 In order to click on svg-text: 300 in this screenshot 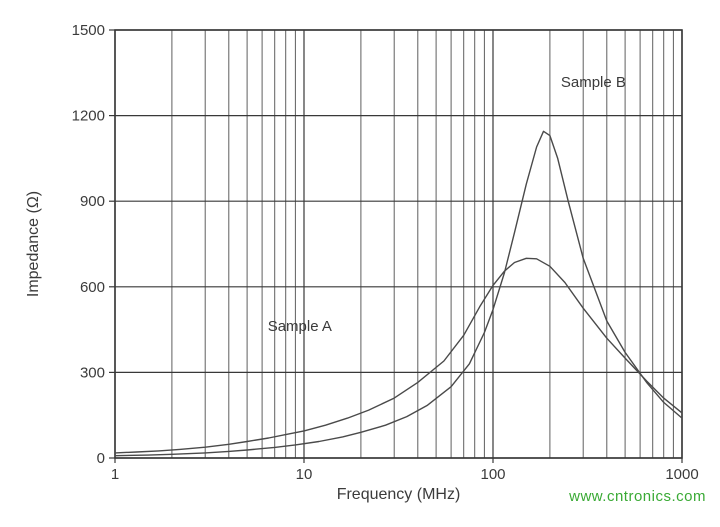, I will do `click(92, 372)`.